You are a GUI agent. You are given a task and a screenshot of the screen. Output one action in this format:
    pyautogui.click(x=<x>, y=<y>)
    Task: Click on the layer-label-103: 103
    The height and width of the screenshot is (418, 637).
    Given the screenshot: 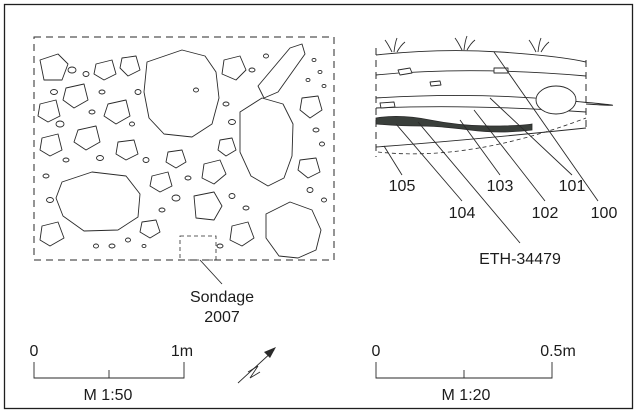 What is the action you would take?
    pyautogui.click(x=500, y=186)
    